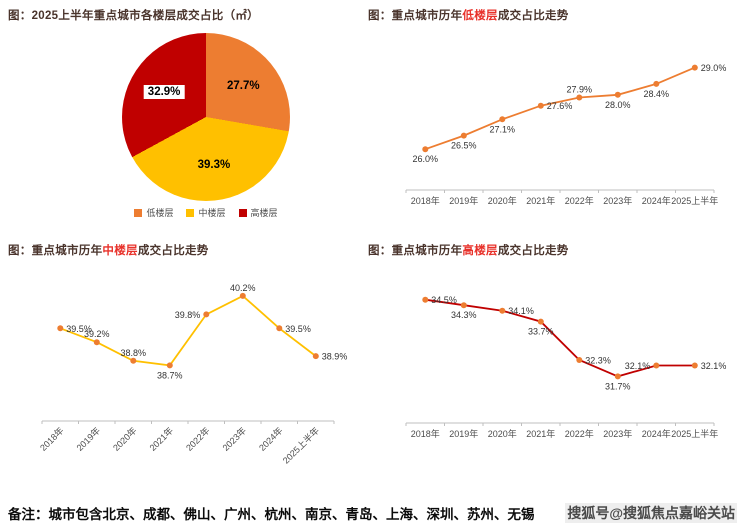 This screenshot has height=527, width=740. What do you see at coordinates (657, 94) in the screenshot?
I see `data-label: 28.4%` at bounding box center [657, 94].